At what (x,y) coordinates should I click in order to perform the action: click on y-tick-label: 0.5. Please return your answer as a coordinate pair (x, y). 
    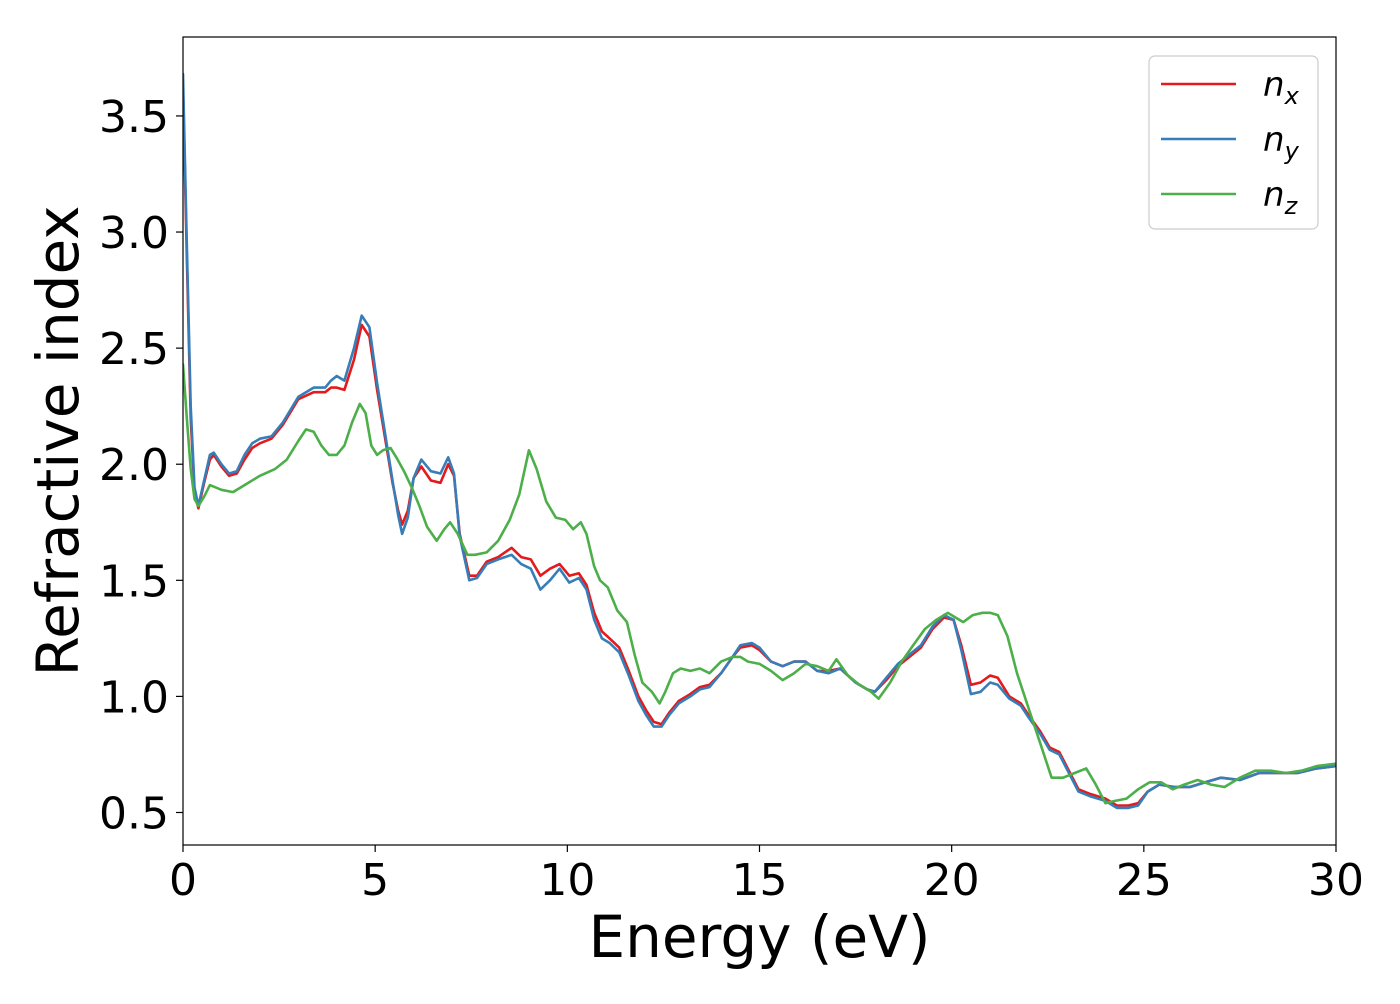
    Looking at the image, I should click on (134, 813).